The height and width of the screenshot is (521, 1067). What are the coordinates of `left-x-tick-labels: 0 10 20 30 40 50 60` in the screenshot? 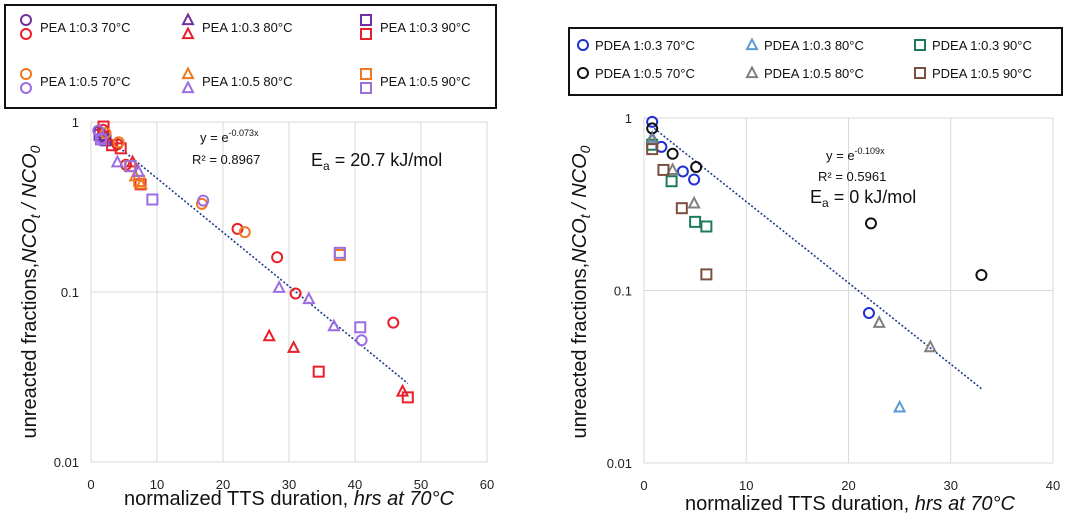 It's located at (290, 484).